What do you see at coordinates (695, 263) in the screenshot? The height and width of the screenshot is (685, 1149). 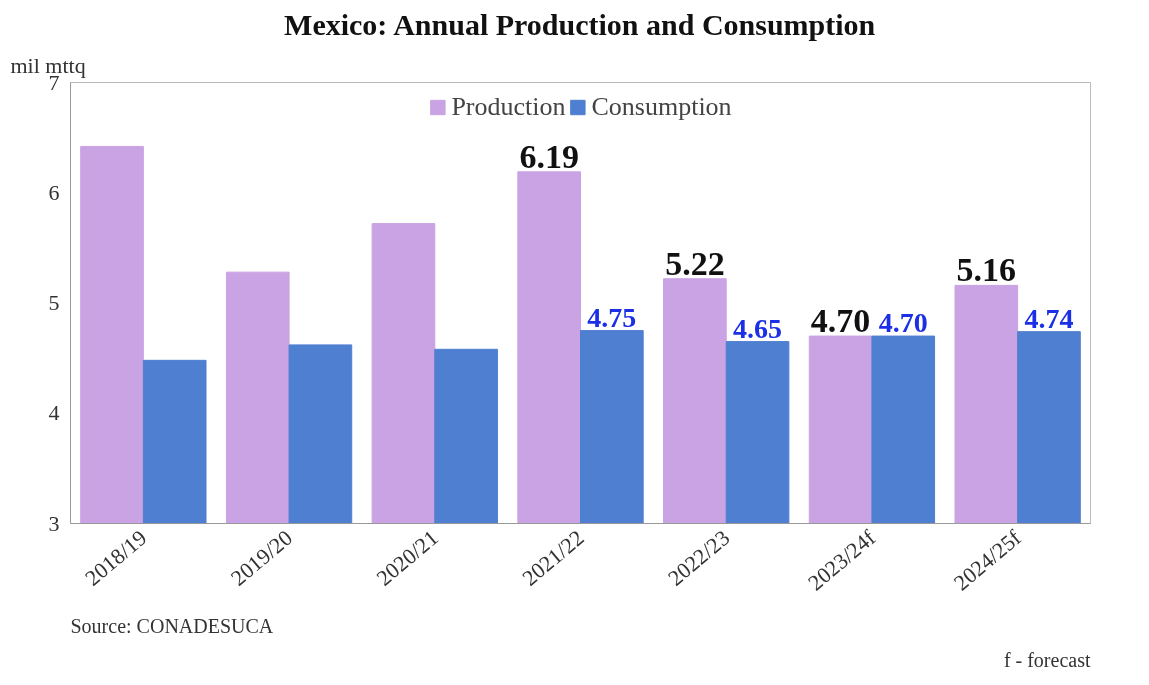 I see `data-label: 5.22` at bounding box center [695, 263].